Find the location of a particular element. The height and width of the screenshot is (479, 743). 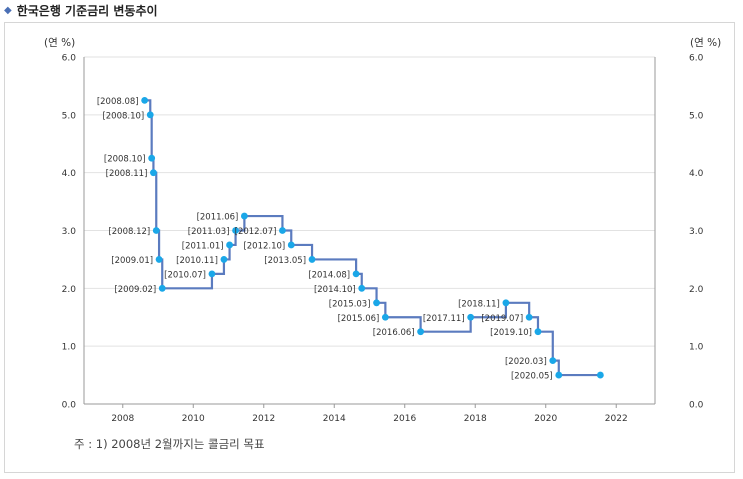

x-tick-label: 2018 is located at coordinates (475, 419).